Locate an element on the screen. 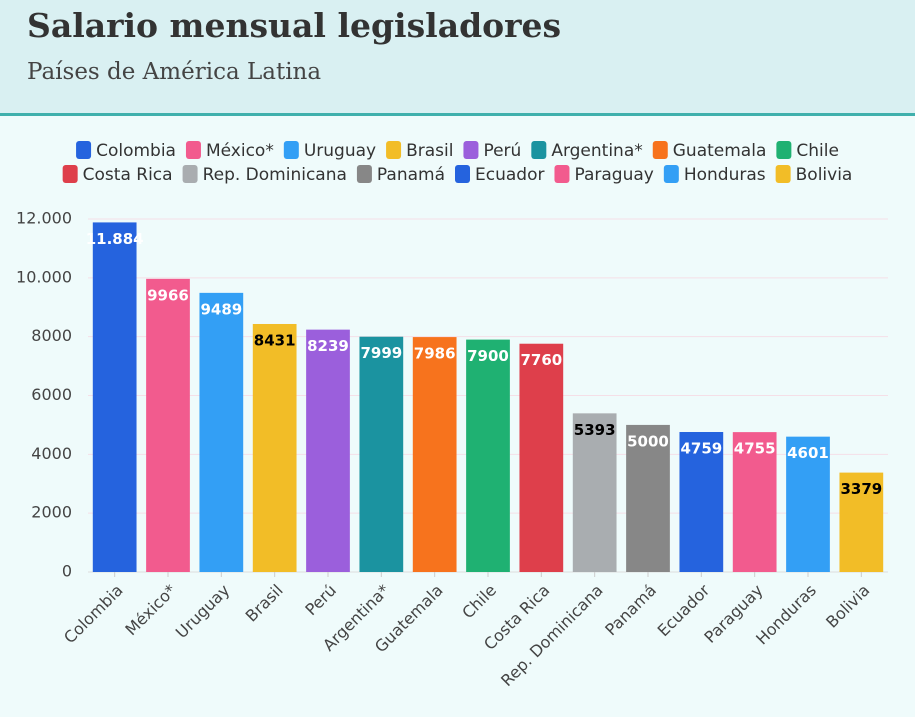 The width and height of the screenshot is (915, 717). legend-item: Rep. Dominicana is located at coordinates (264, 175).